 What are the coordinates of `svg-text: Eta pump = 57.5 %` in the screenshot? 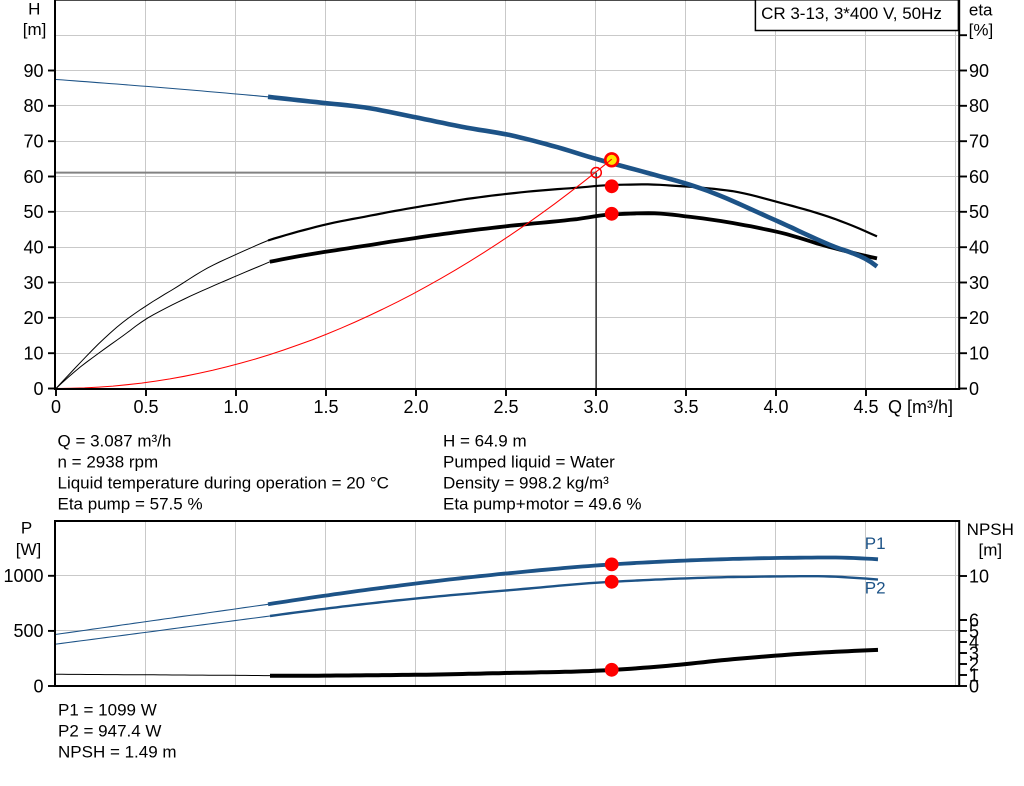 It's located at (130, 504).